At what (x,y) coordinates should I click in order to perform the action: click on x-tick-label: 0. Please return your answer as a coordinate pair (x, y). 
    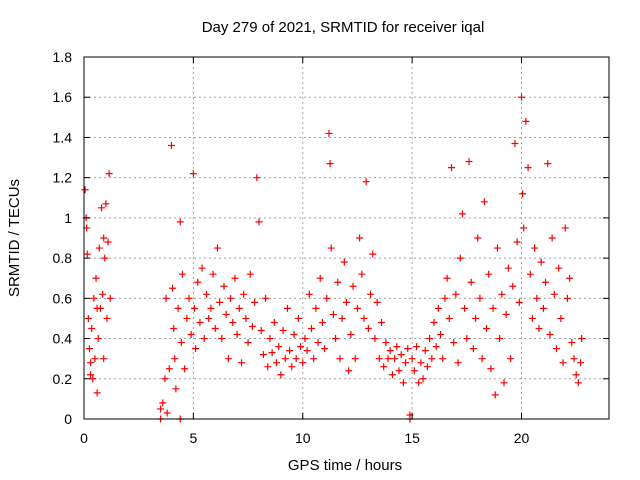
    Looking at the image, I should click on (84, 438).